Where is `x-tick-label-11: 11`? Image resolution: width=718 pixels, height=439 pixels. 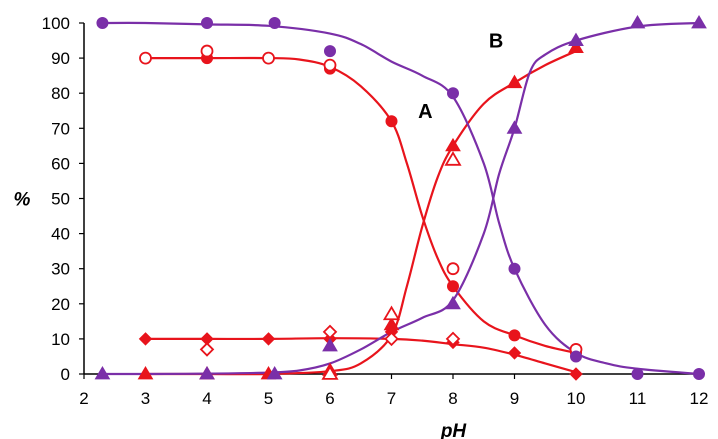 x-tick-label-11: 11 is located at coordinates (638, 398).